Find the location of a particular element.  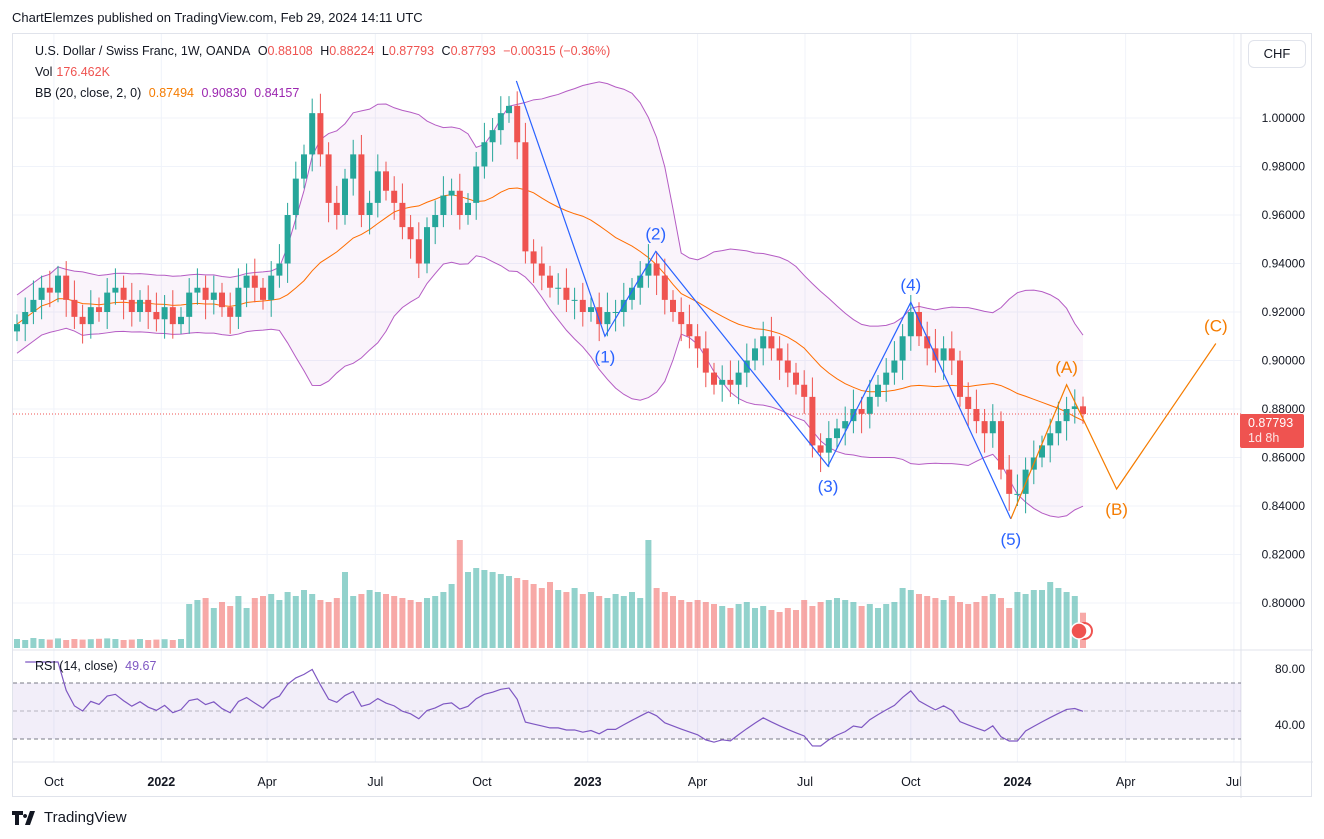

price-tick-label: 0.82000 is located at coordinates (1284, 555).